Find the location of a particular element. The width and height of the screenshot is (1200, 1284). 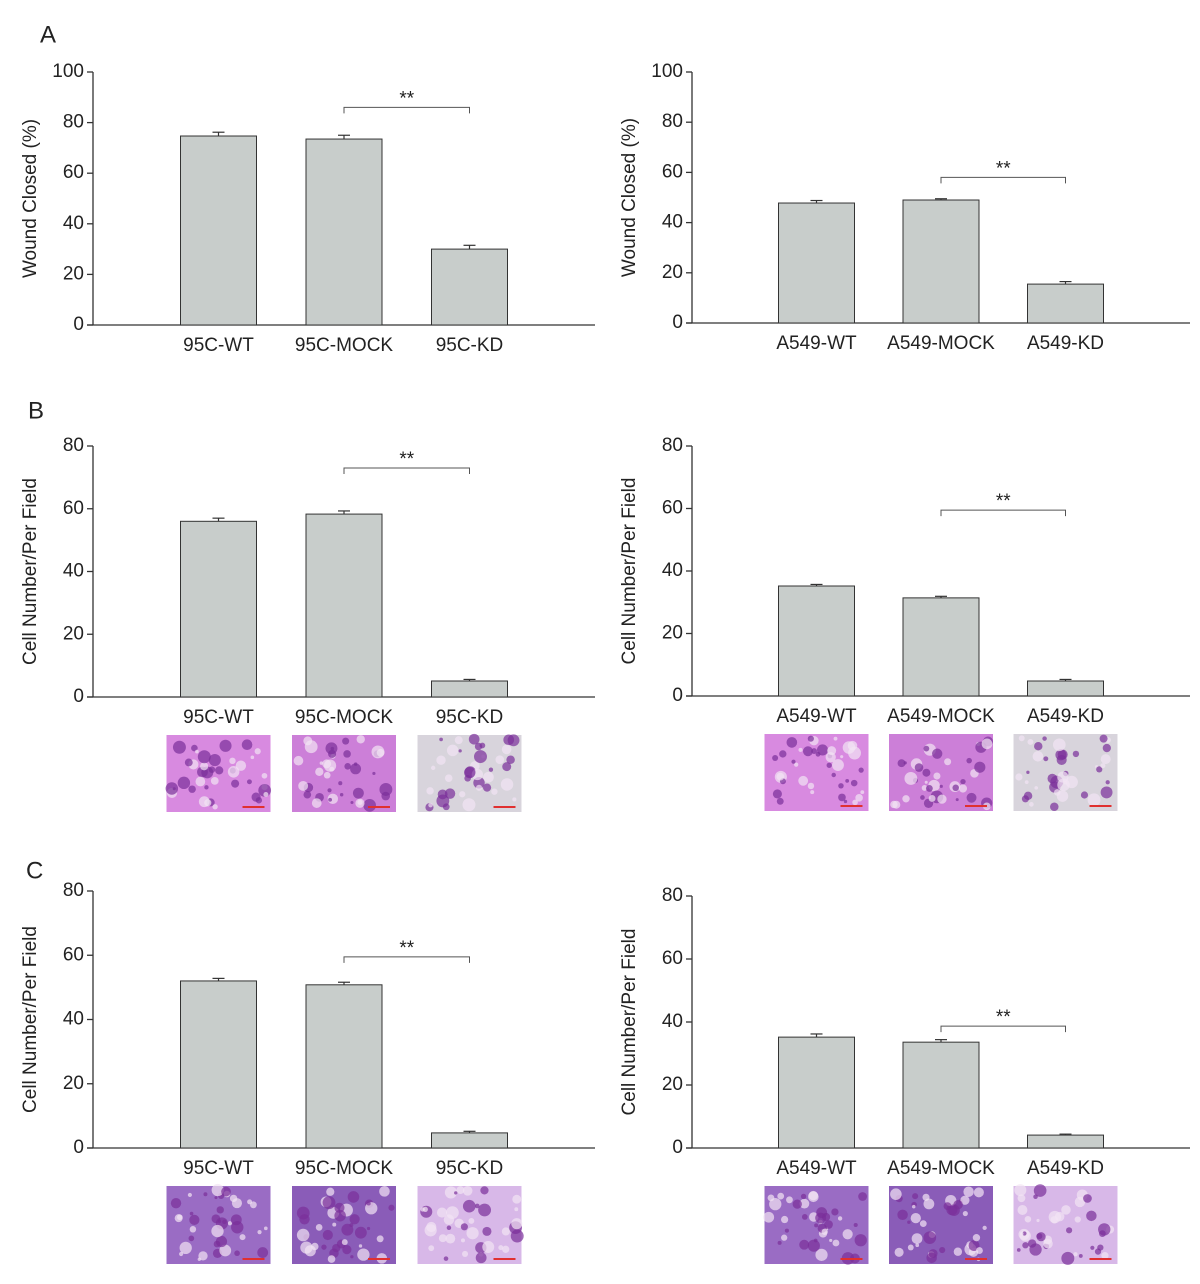

significance-bracket is located at coordinates (1003, 1029).